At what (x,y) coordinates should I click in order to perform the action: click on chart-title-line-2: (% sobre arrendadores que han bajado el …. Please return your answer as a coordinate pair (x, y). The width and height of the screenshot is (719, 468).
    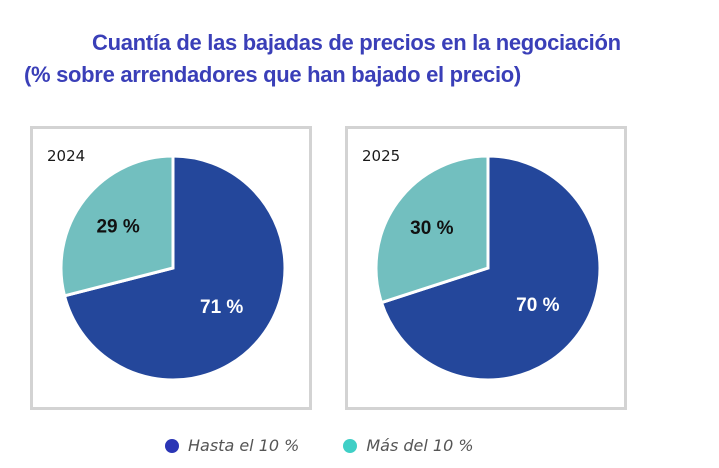
    Looking at the image, I should click on (272, 74).